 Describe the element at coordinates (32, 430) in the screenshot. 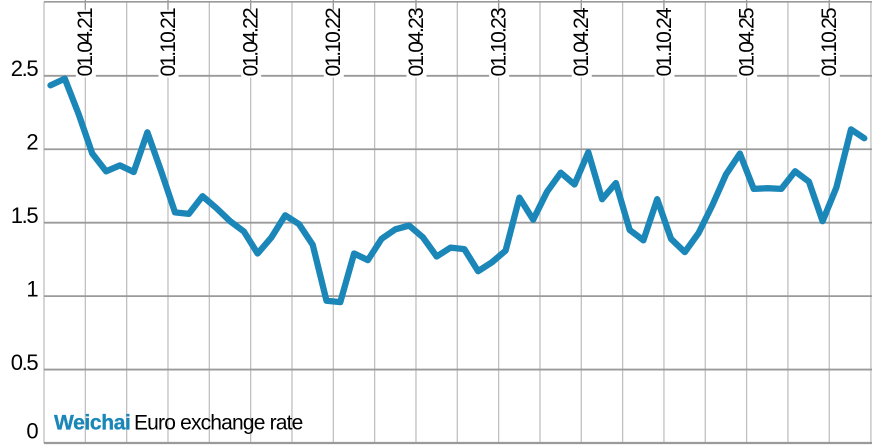

I see `svg-text: 0` at that location.